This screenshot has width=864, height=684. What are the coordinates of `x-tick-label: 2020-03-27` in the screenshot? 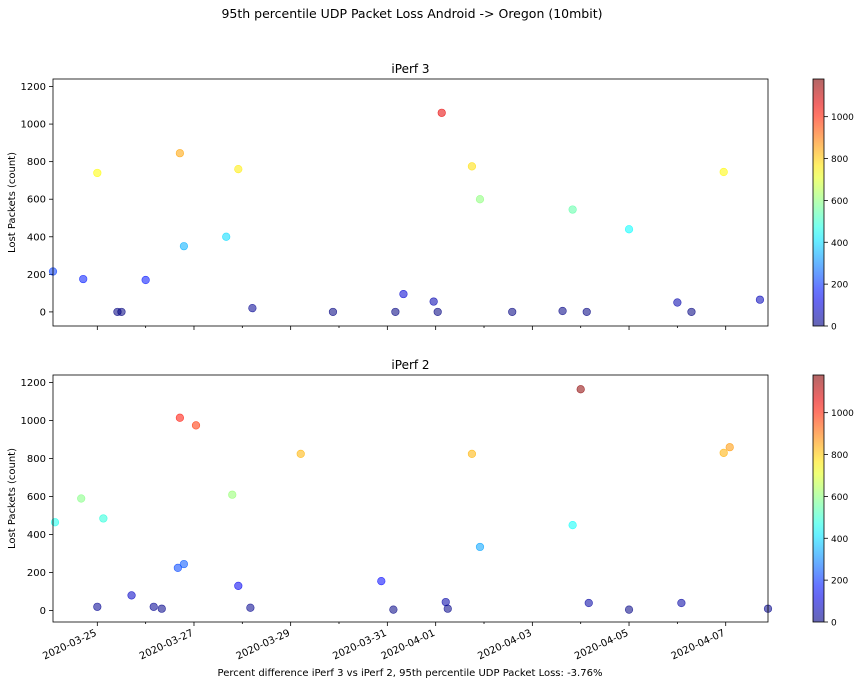 It's located at (166, 645).